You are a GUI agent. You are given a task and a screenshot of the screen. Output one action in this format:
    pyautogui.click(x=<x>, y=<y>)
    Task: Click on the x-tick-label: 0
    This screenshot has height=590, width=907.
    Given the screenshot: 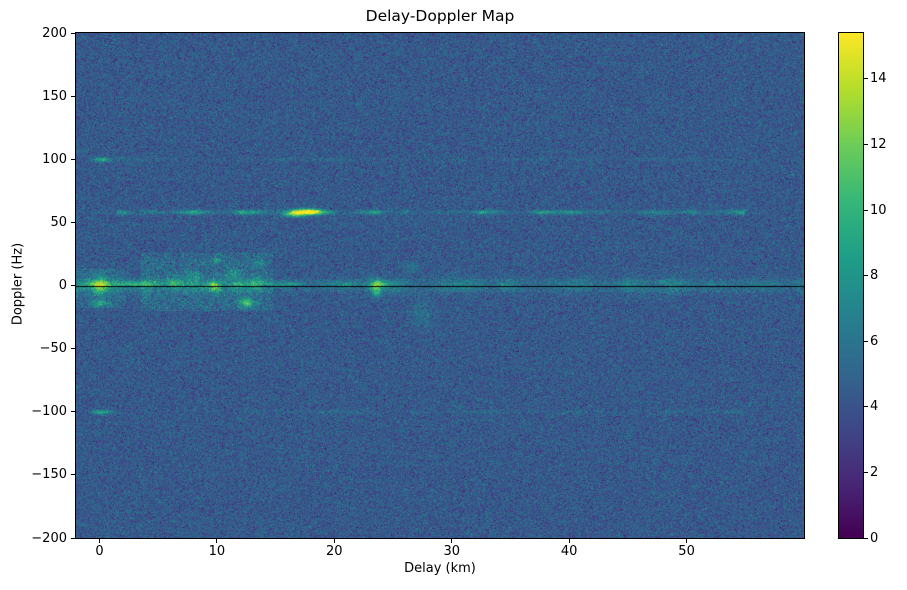 What is the action you would take?
    pyautogui.click(x=99, y=551)
    